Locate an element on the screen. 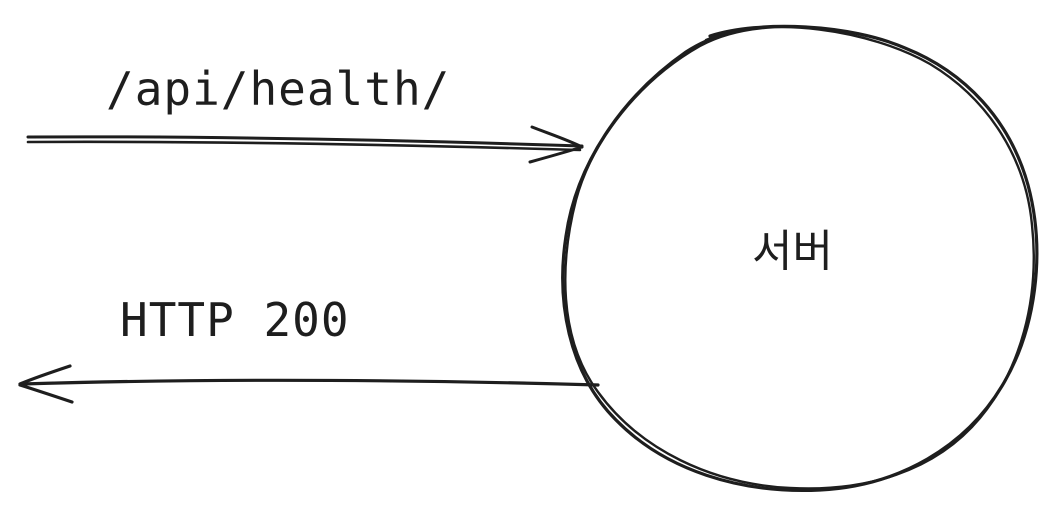  request-arrow is located at coordinates (305, 144).